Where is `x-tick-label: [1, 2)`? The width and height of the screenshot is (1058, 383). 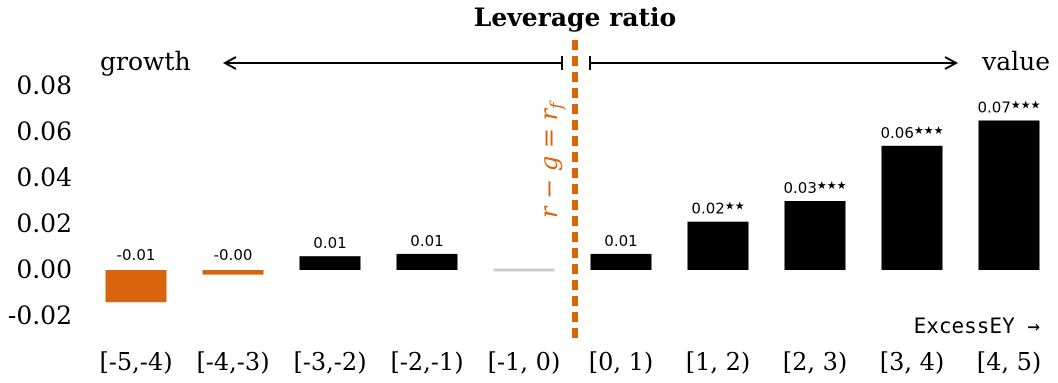
x-tick-label: [1, 2) is located at coordinates (718, 362).